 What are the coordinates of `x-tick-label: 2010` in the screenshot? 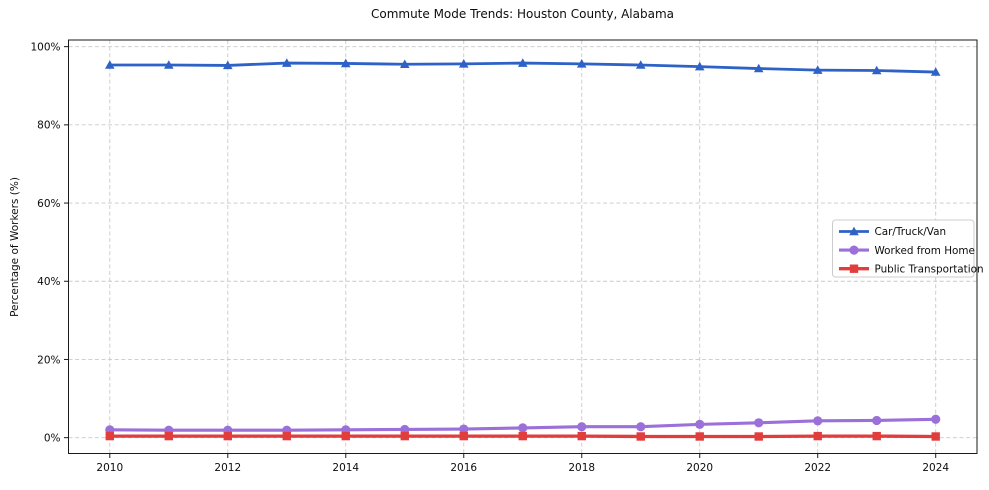 It's located at (109, 468).